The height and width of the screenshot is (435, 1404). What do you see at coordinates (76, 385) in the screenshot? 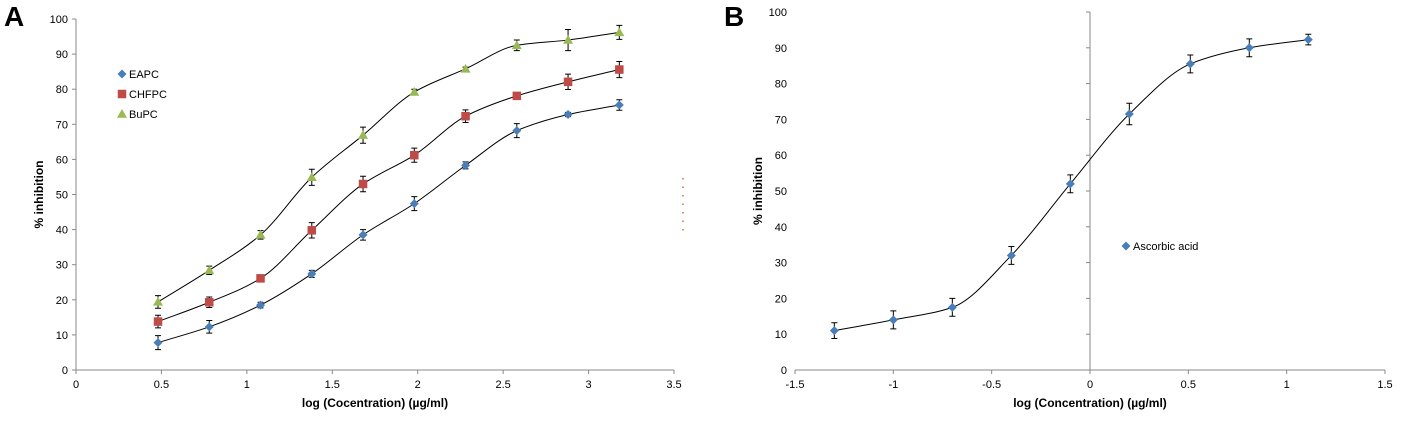
I see `chart-a-x-tick-label: 0` at bounding box center [76, 385].